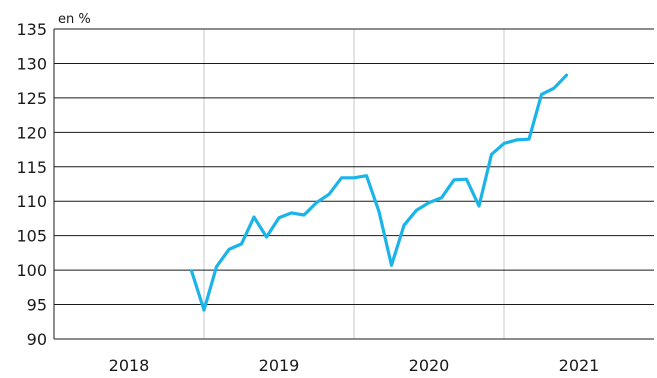 This screenshot has height=378, width=657. Describe the element at coordinates (31, 132) in the screenshot. I see `y-tick-label: 120` at that location.